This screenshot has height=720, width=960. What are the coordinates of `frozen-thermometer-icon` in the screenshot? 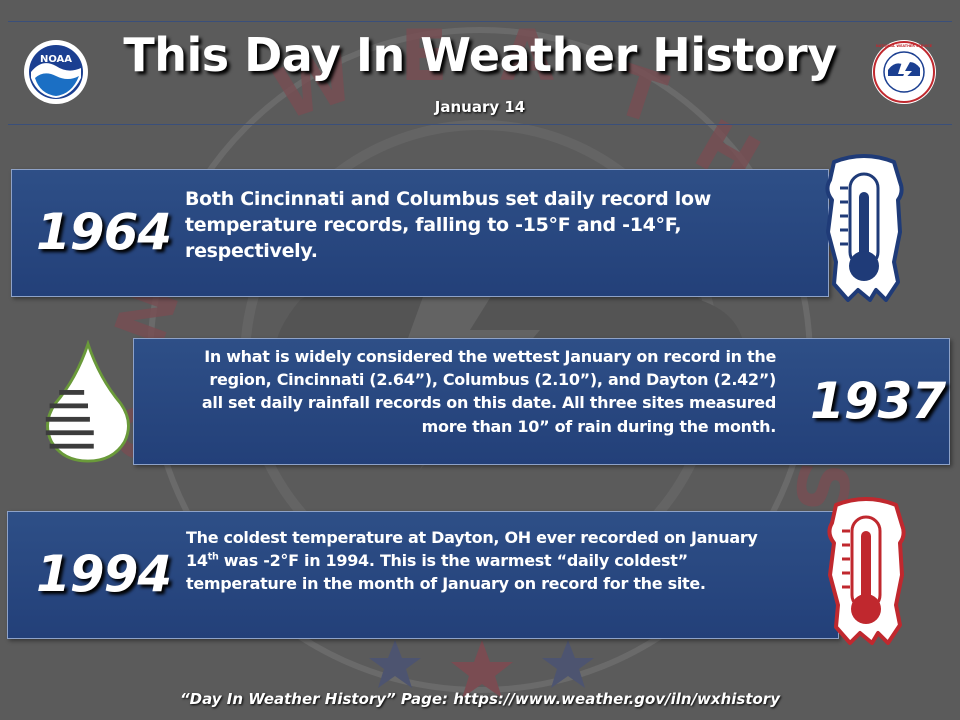 It's located at (864, 228).